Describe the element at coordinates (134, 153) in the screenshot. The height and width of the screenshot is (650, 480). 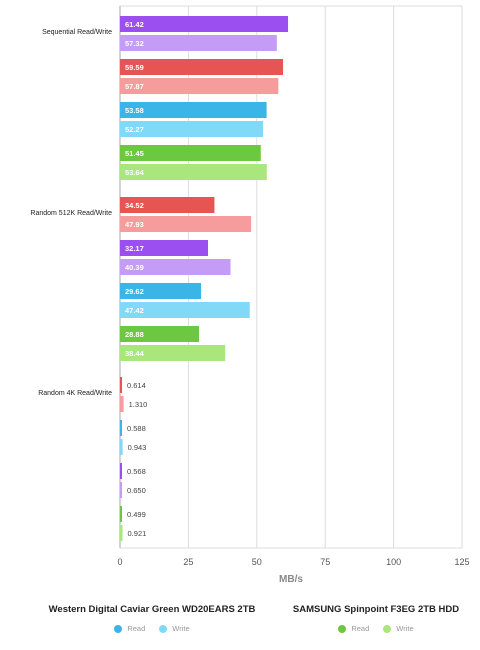
I see `bar-value-label: 51.45` at that location.